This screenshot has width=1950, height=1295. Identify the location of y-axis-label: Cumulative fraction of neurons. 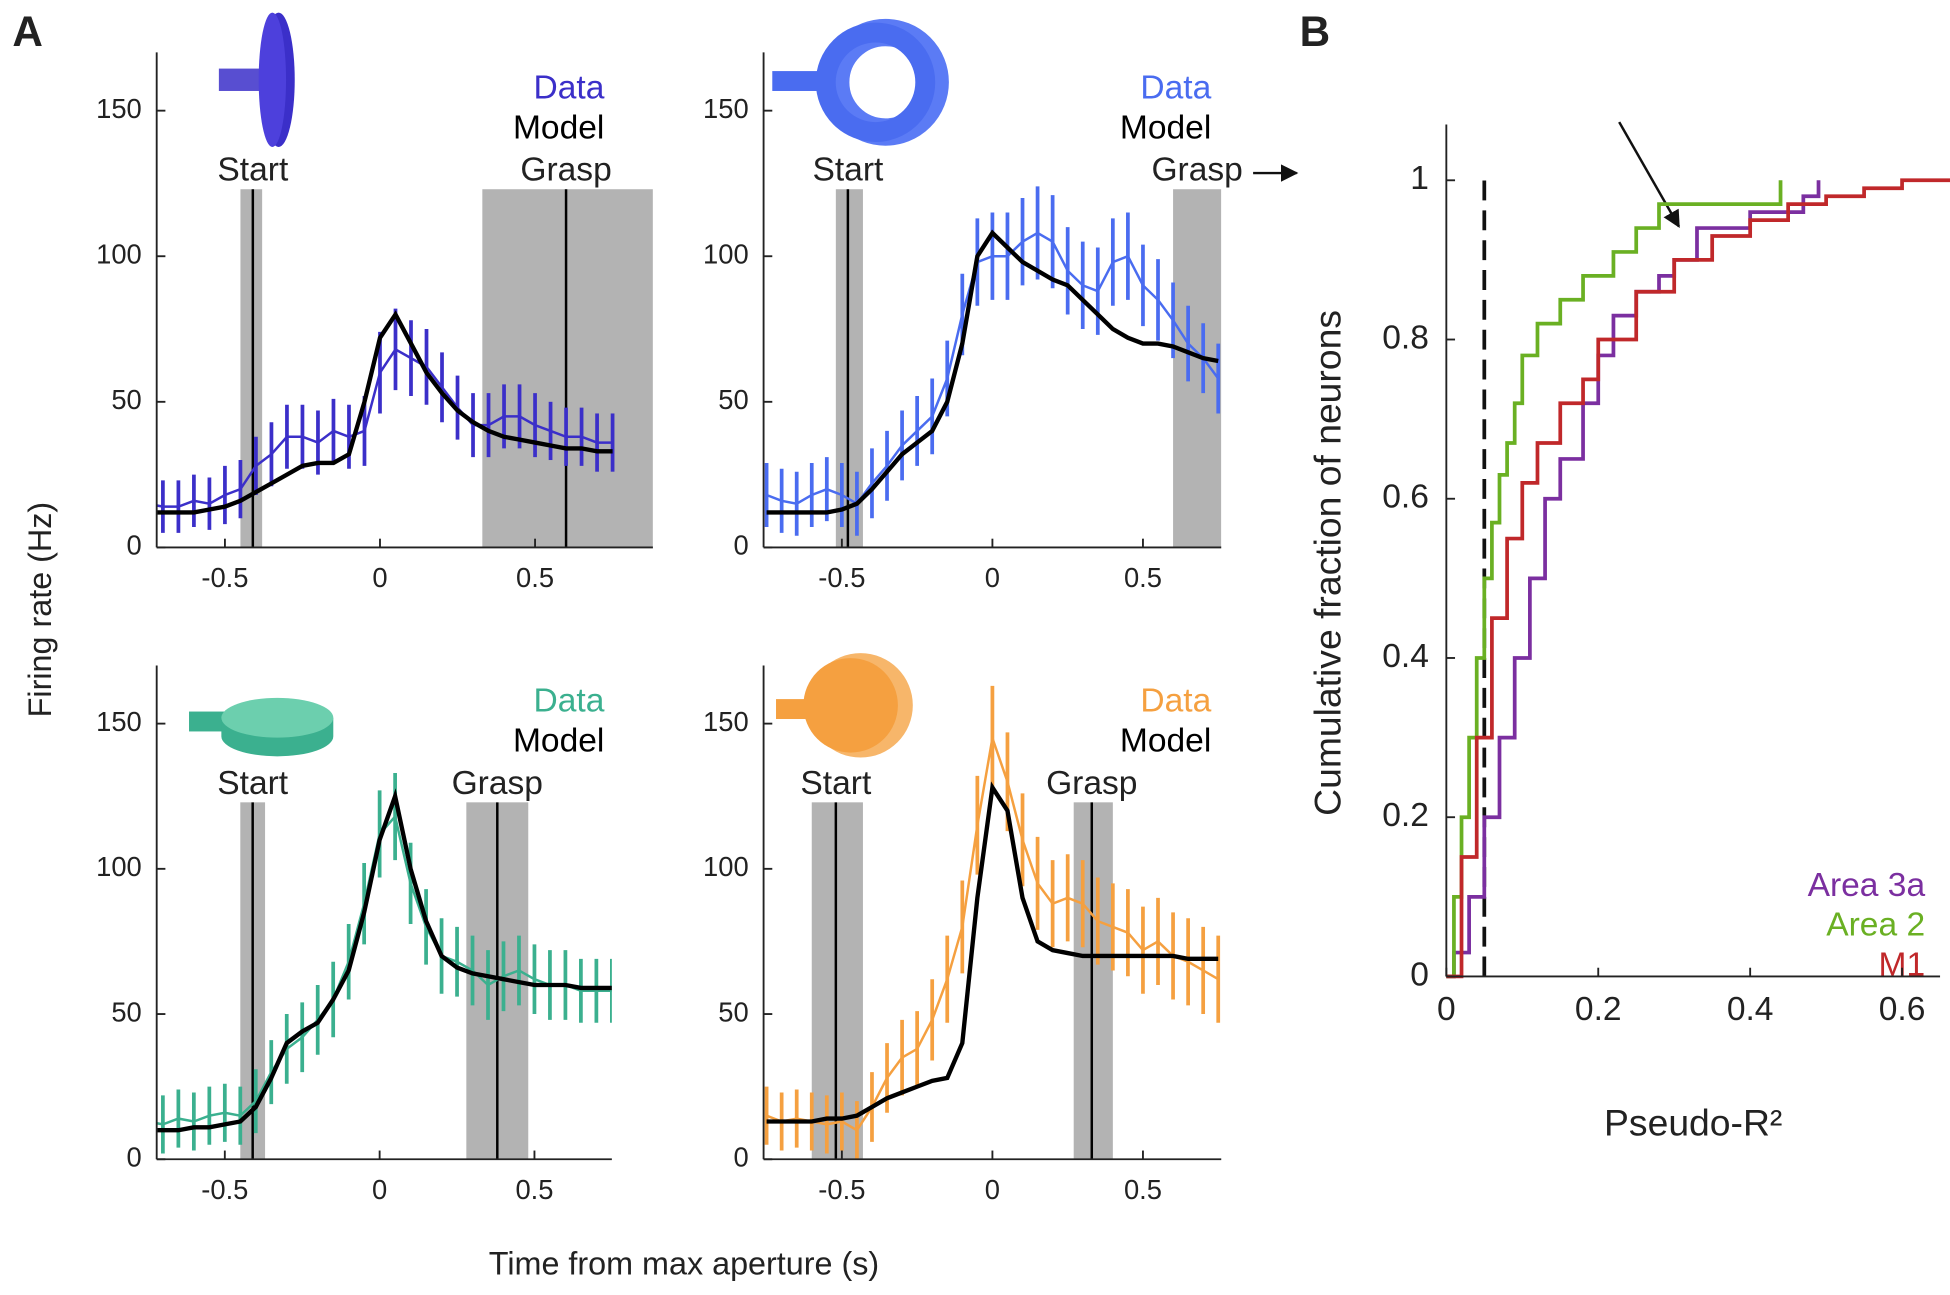
(1328, 563).